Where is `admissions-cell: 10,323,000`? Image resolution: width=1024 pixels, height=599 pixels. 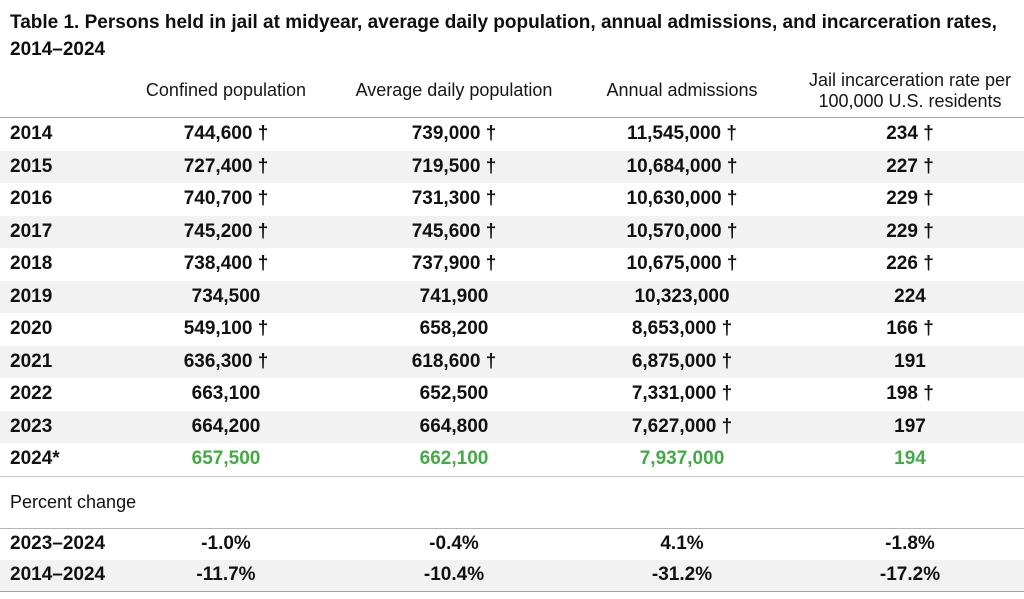
admissions-cell: 10,323,000 is located at coordinates (682, 296).